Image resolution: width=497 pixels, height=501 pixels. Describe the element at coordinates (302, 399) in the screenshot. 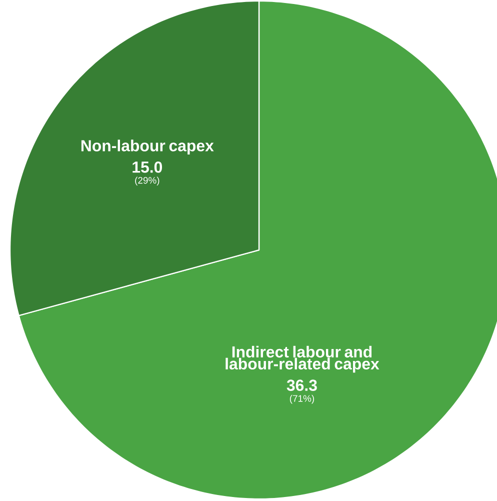

I see `text: (71%)` at that location.